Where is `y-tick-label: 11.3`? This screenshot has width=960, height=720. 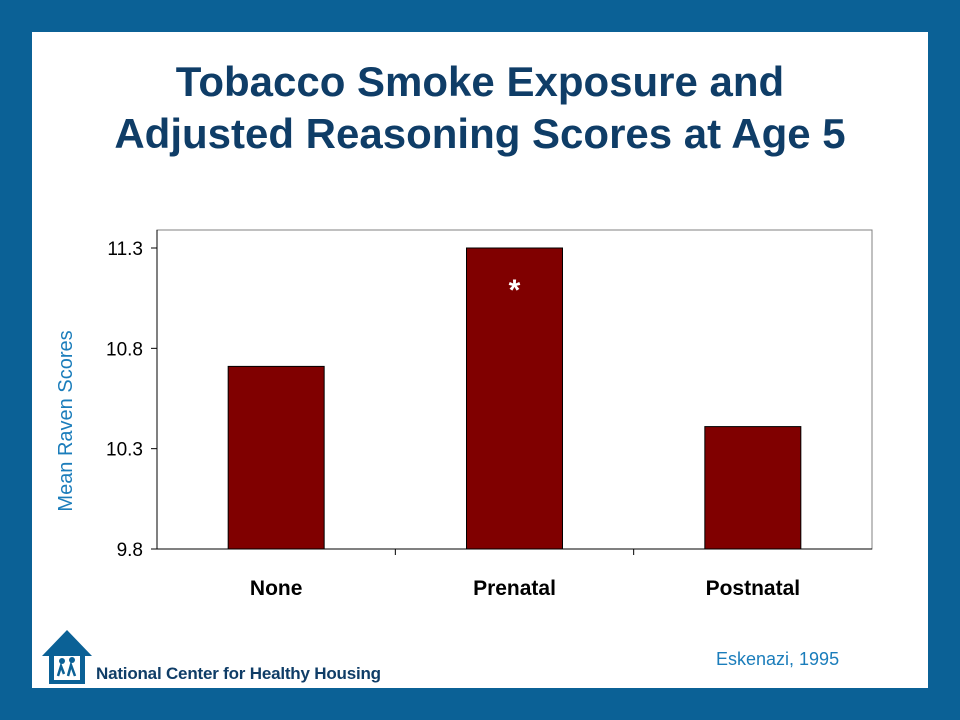
y-tick-label: 11.3 is located at coordinates (125, 249).